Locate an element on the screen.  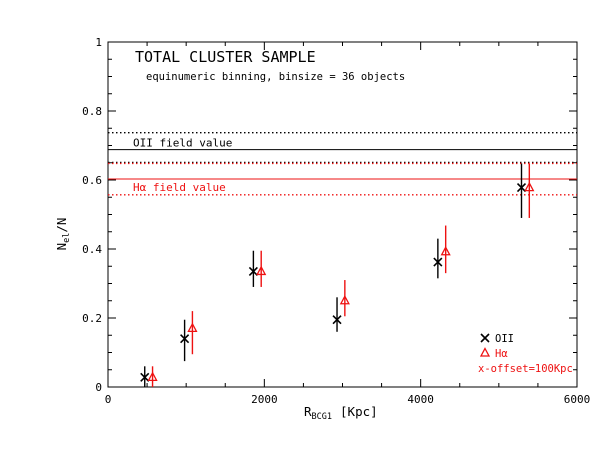
y-tick-label: 1 is located at coordinates (98, 42).